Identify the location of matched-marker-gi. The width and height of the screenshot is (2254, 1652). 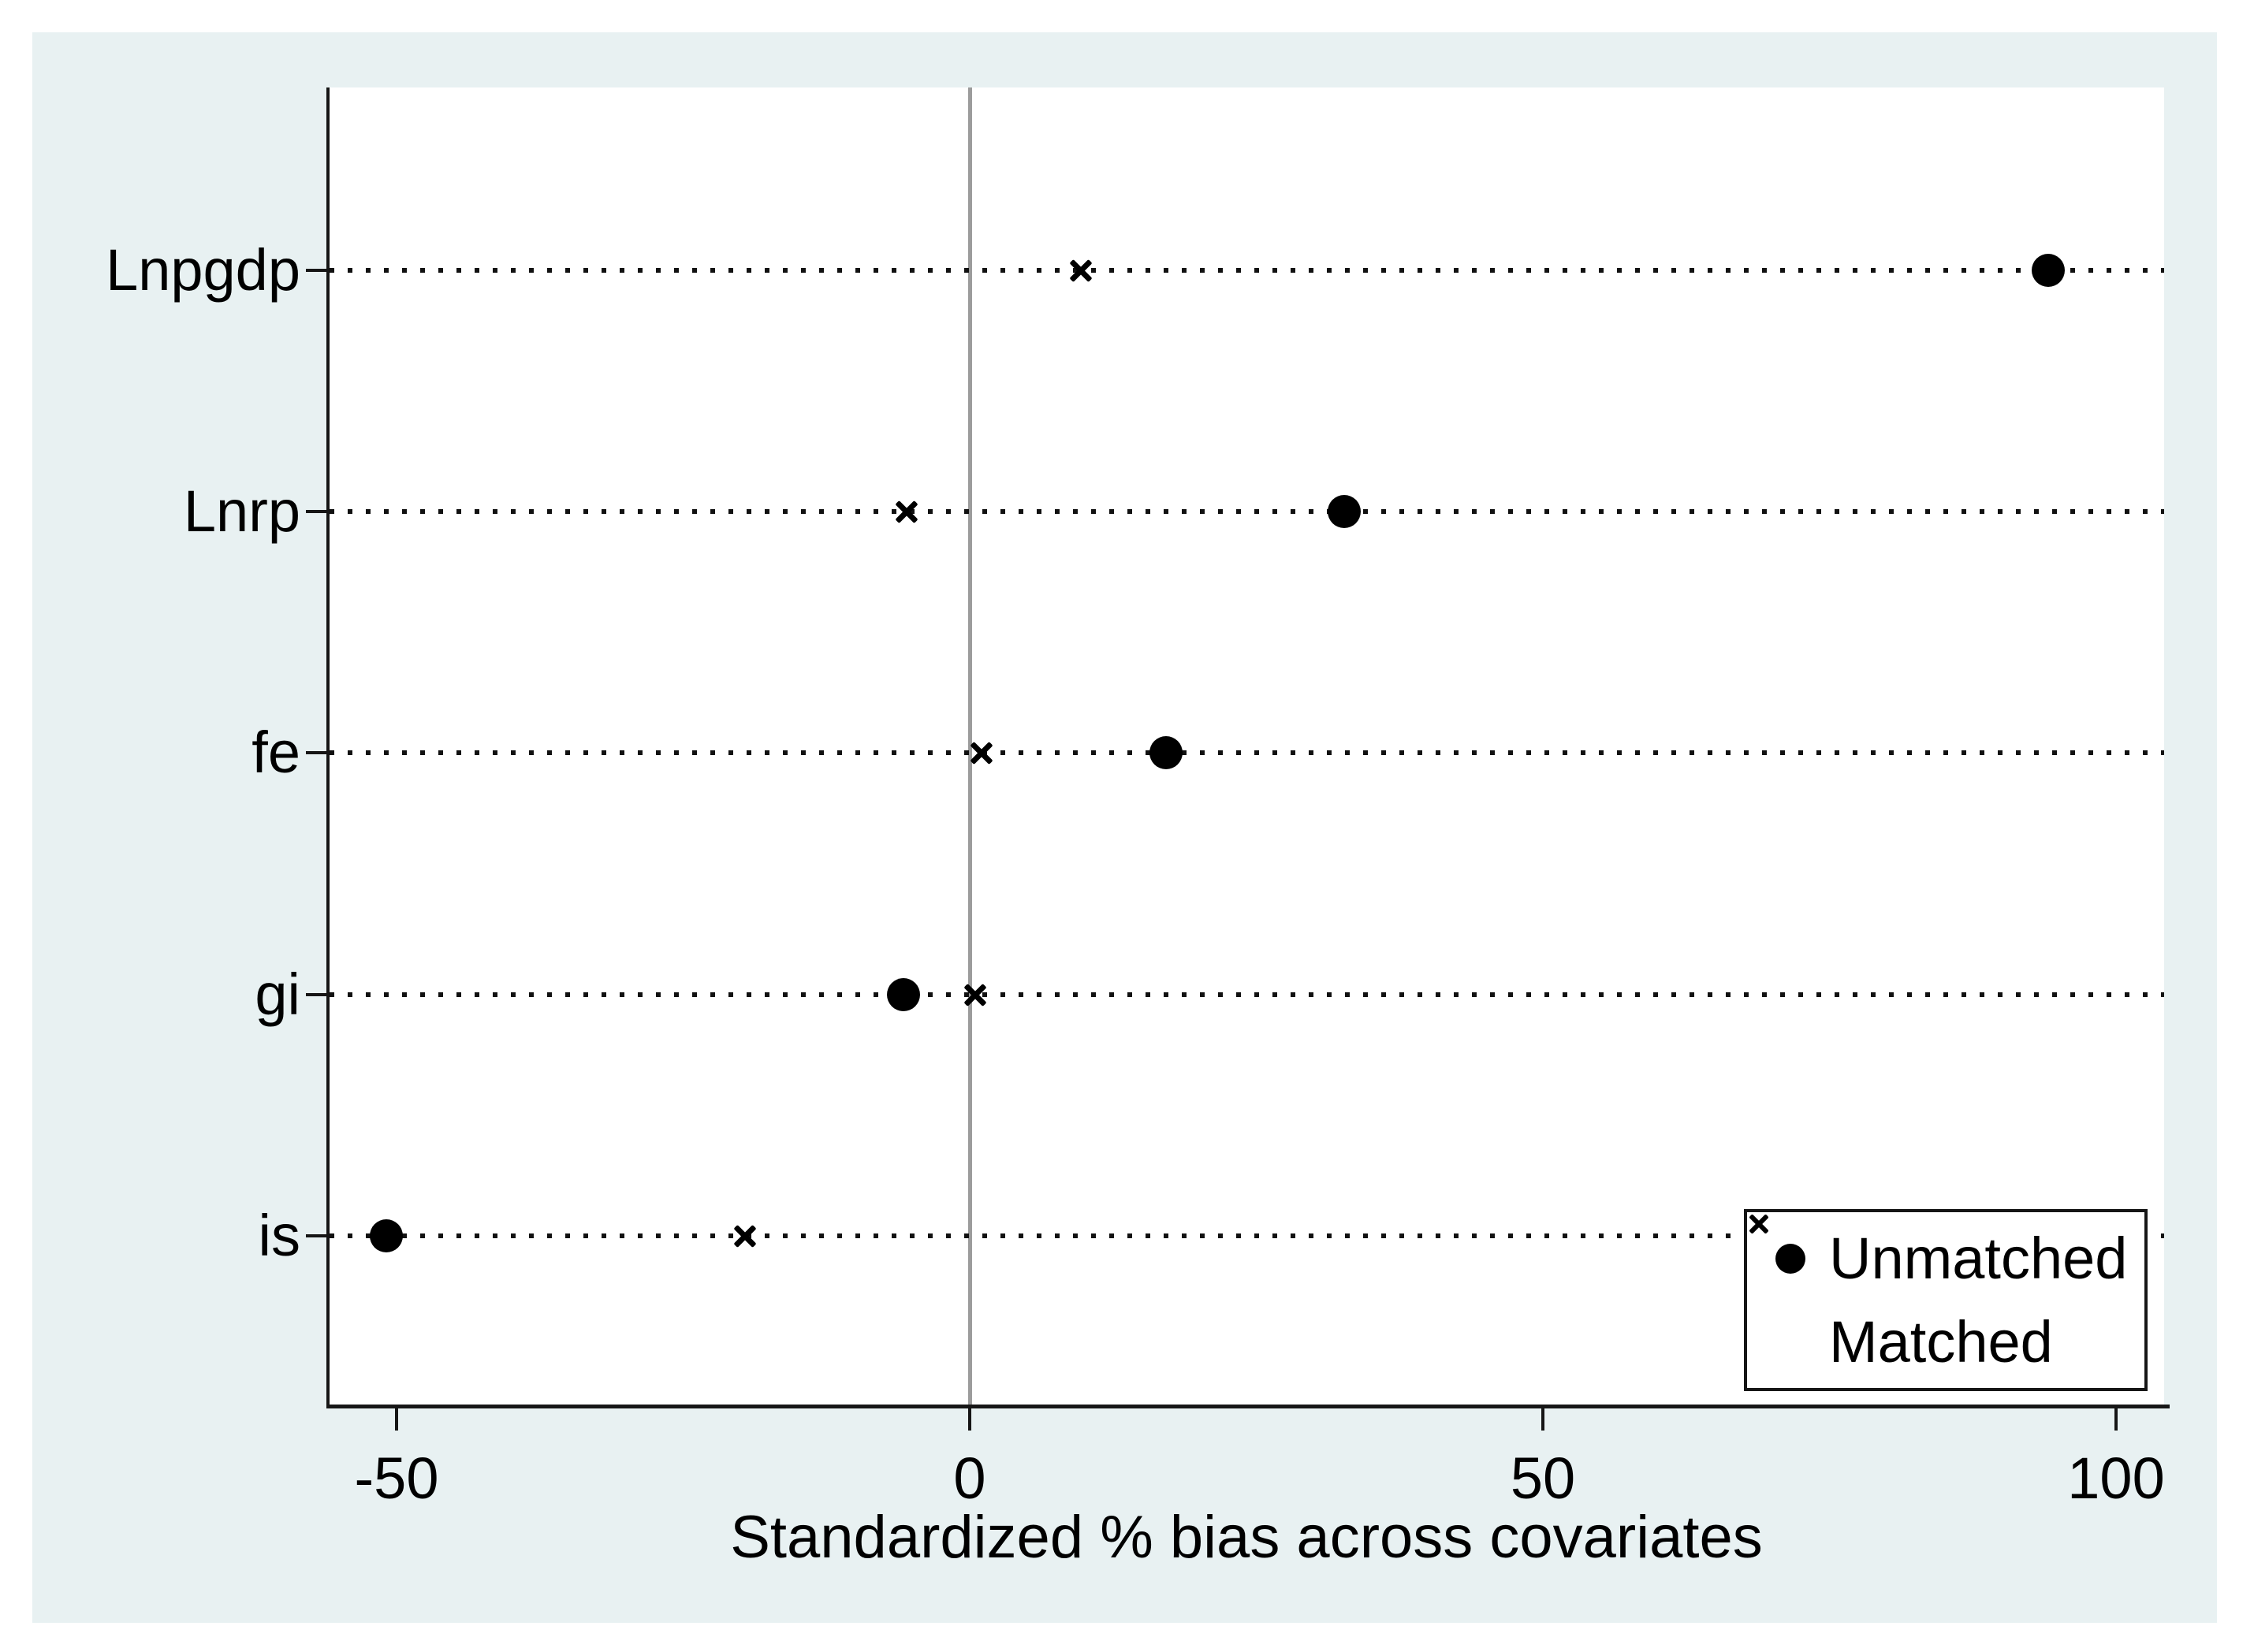
(976, 994).